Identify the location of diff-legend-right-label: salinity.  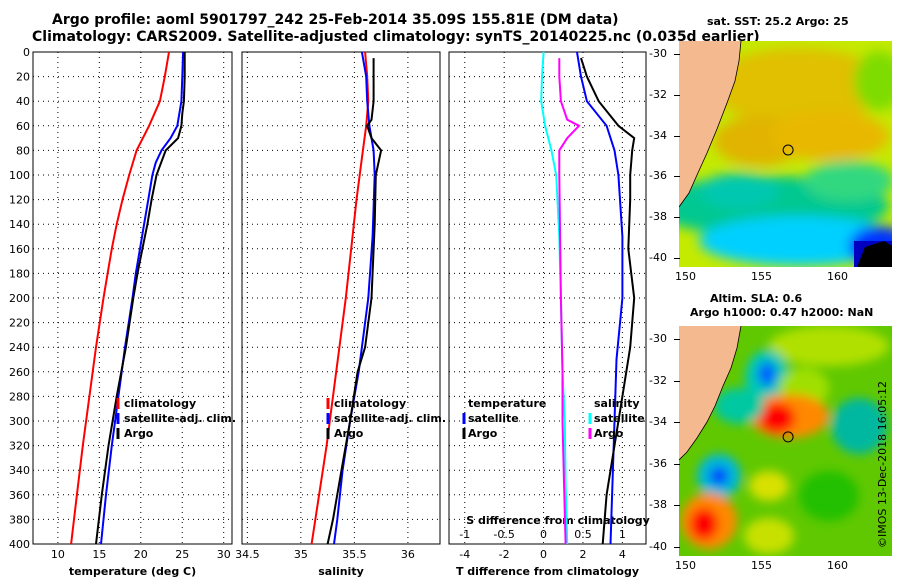
(617, 403).